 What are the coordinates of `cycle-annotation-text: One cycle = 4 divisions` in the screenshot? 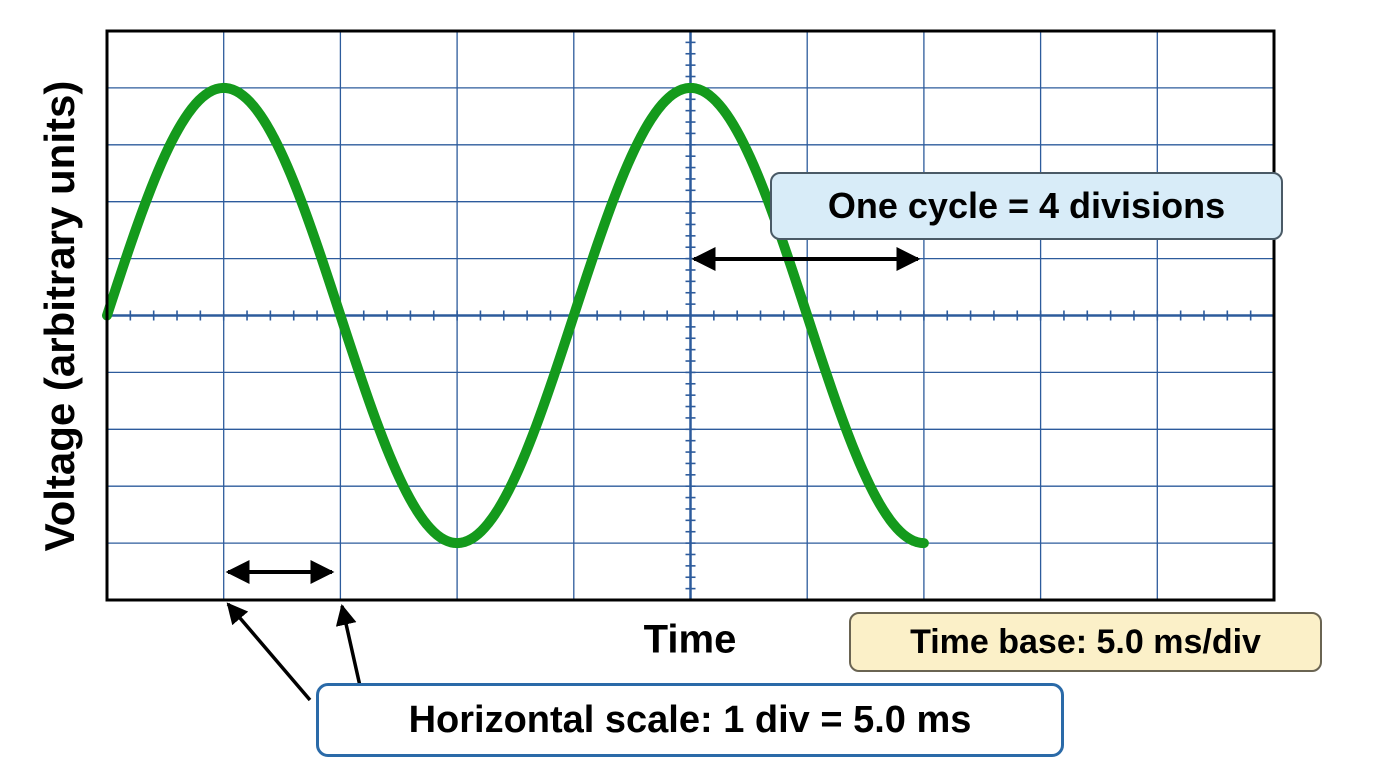 It's located at (1026, 205).